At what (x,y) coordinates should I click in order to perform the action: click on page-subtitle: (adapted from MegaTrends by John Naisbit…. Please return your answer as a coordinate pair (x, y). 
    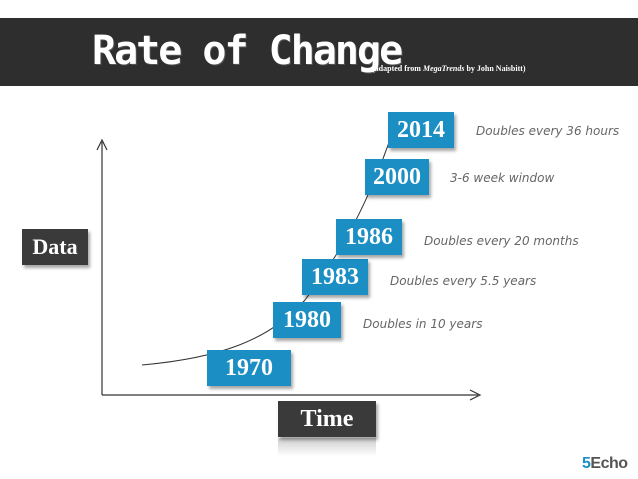
    Looking at the image, I should click on (449, 68).